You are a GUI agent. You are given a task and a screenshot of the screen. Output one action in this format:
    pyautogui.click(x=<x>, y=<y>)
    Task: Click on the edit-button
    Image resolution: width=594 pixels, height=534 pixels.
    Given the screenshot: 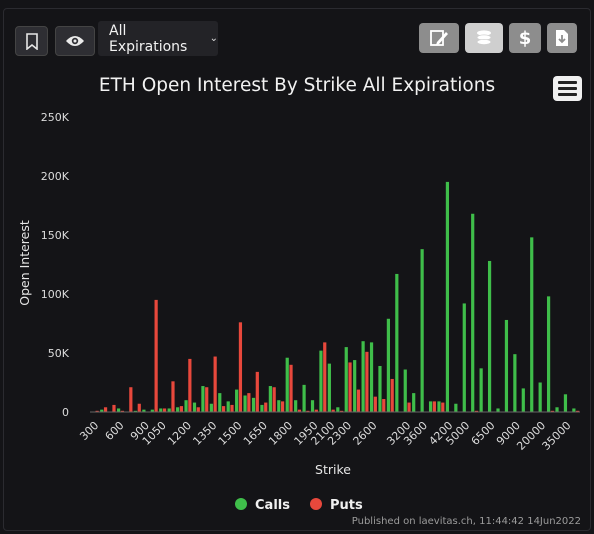 What is the action you would take?
    pyautogui.click(x=439, y=38)
    